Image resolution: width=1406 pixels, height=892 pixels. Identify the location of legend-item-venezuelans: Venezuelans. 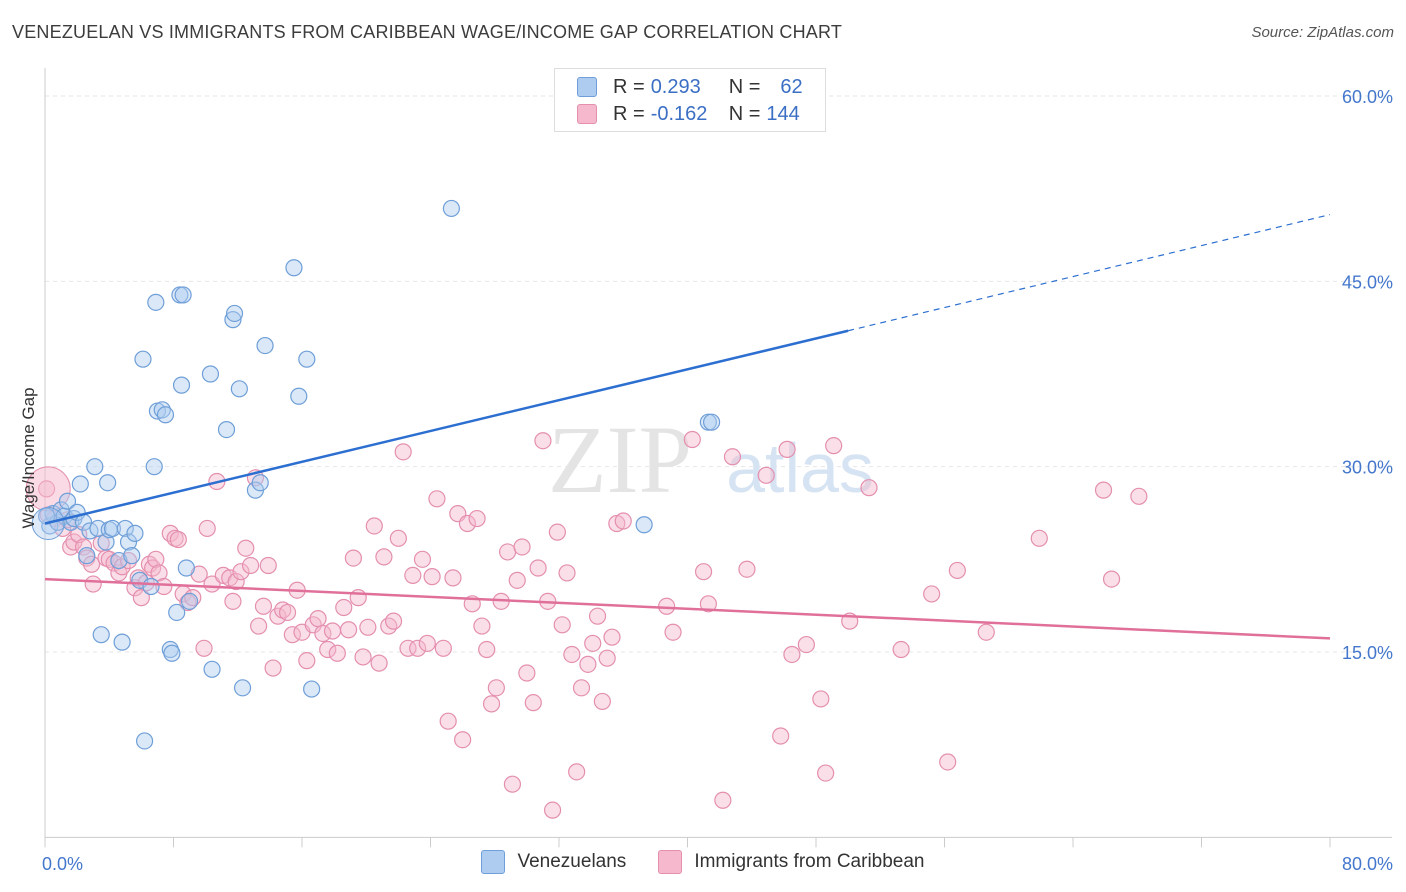
(553, 862).